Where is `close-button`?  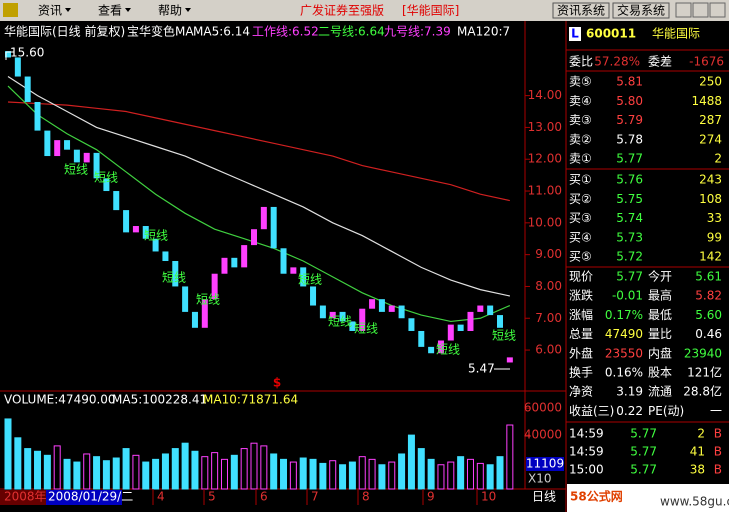 close-button is located at coordinates (717, 10).